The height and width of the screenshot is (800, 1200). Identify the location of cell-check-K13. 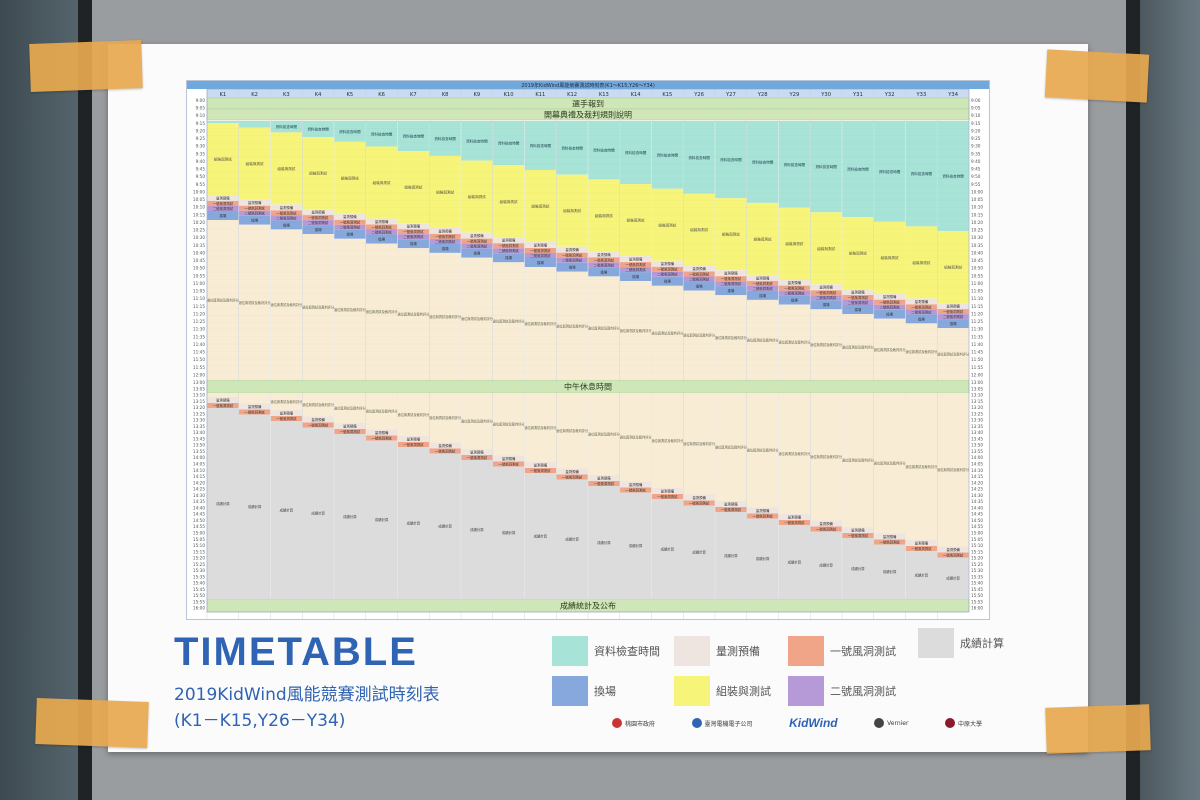
(604, 150).